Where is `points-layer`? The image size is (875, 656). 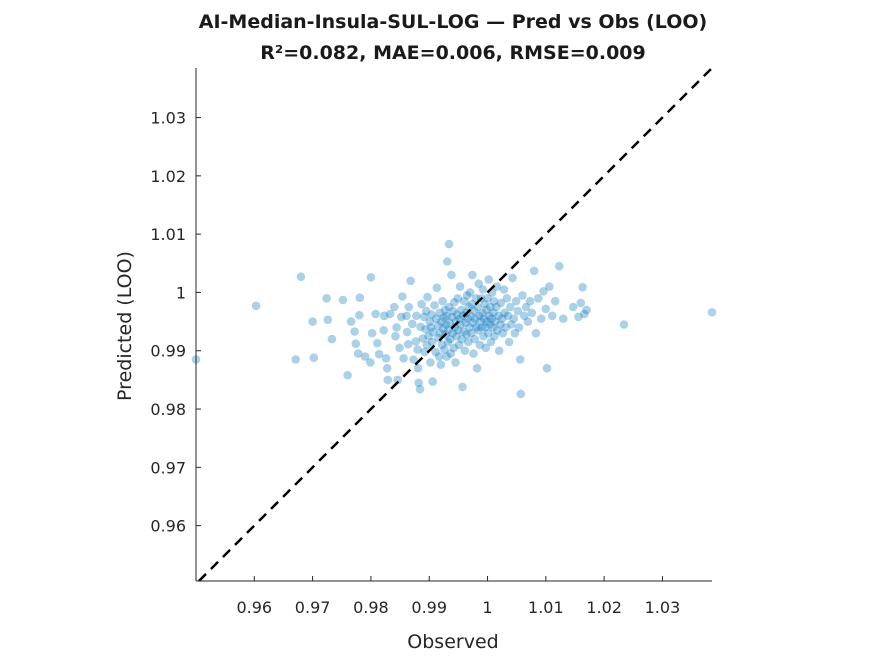 points-layer is located at coordinates (454, 319).